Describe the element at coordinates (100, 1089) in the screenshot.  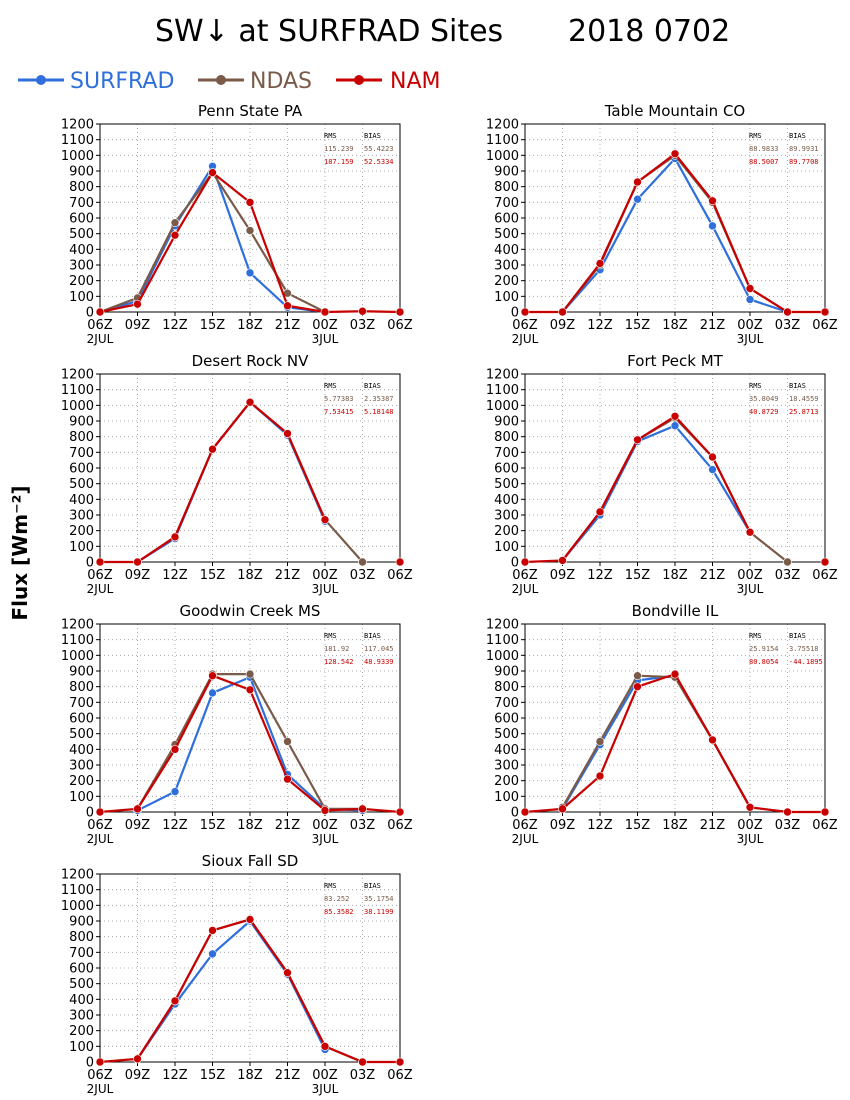
I see `date-label: 2JUL` at that location.